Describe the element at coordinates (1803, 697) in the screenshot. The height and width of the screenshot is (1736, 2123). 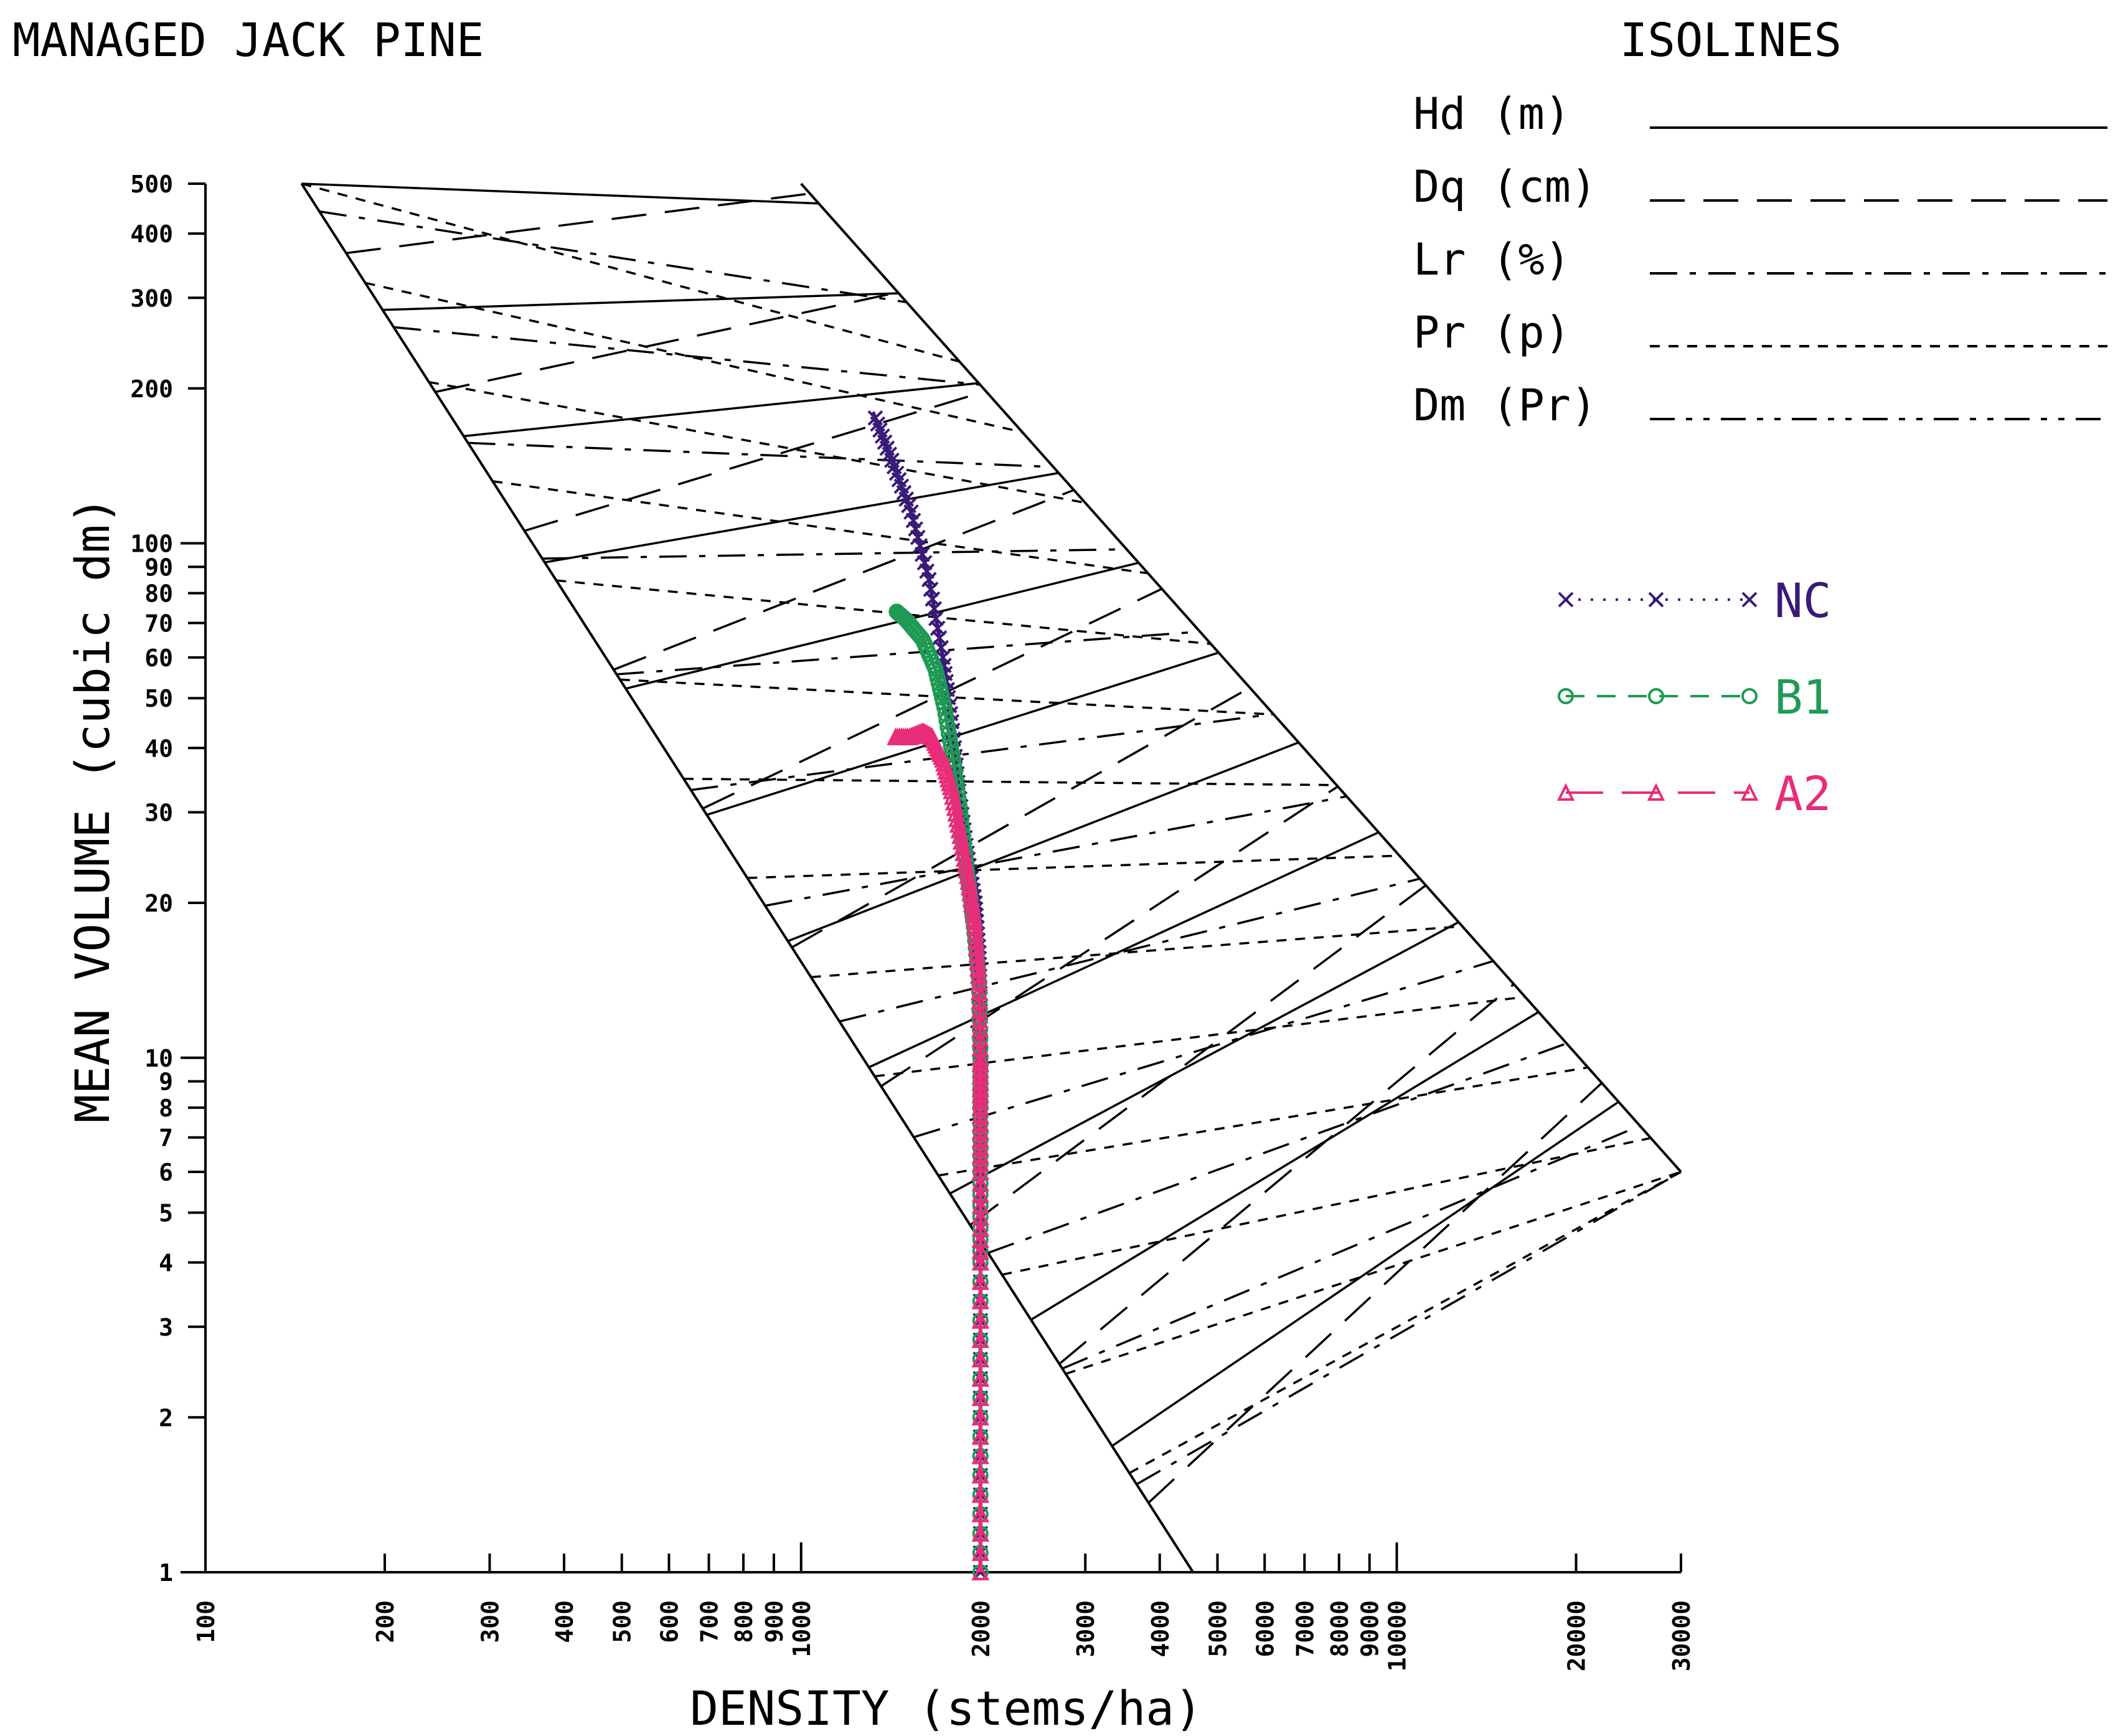
I see `legend-label: B1` at that location.